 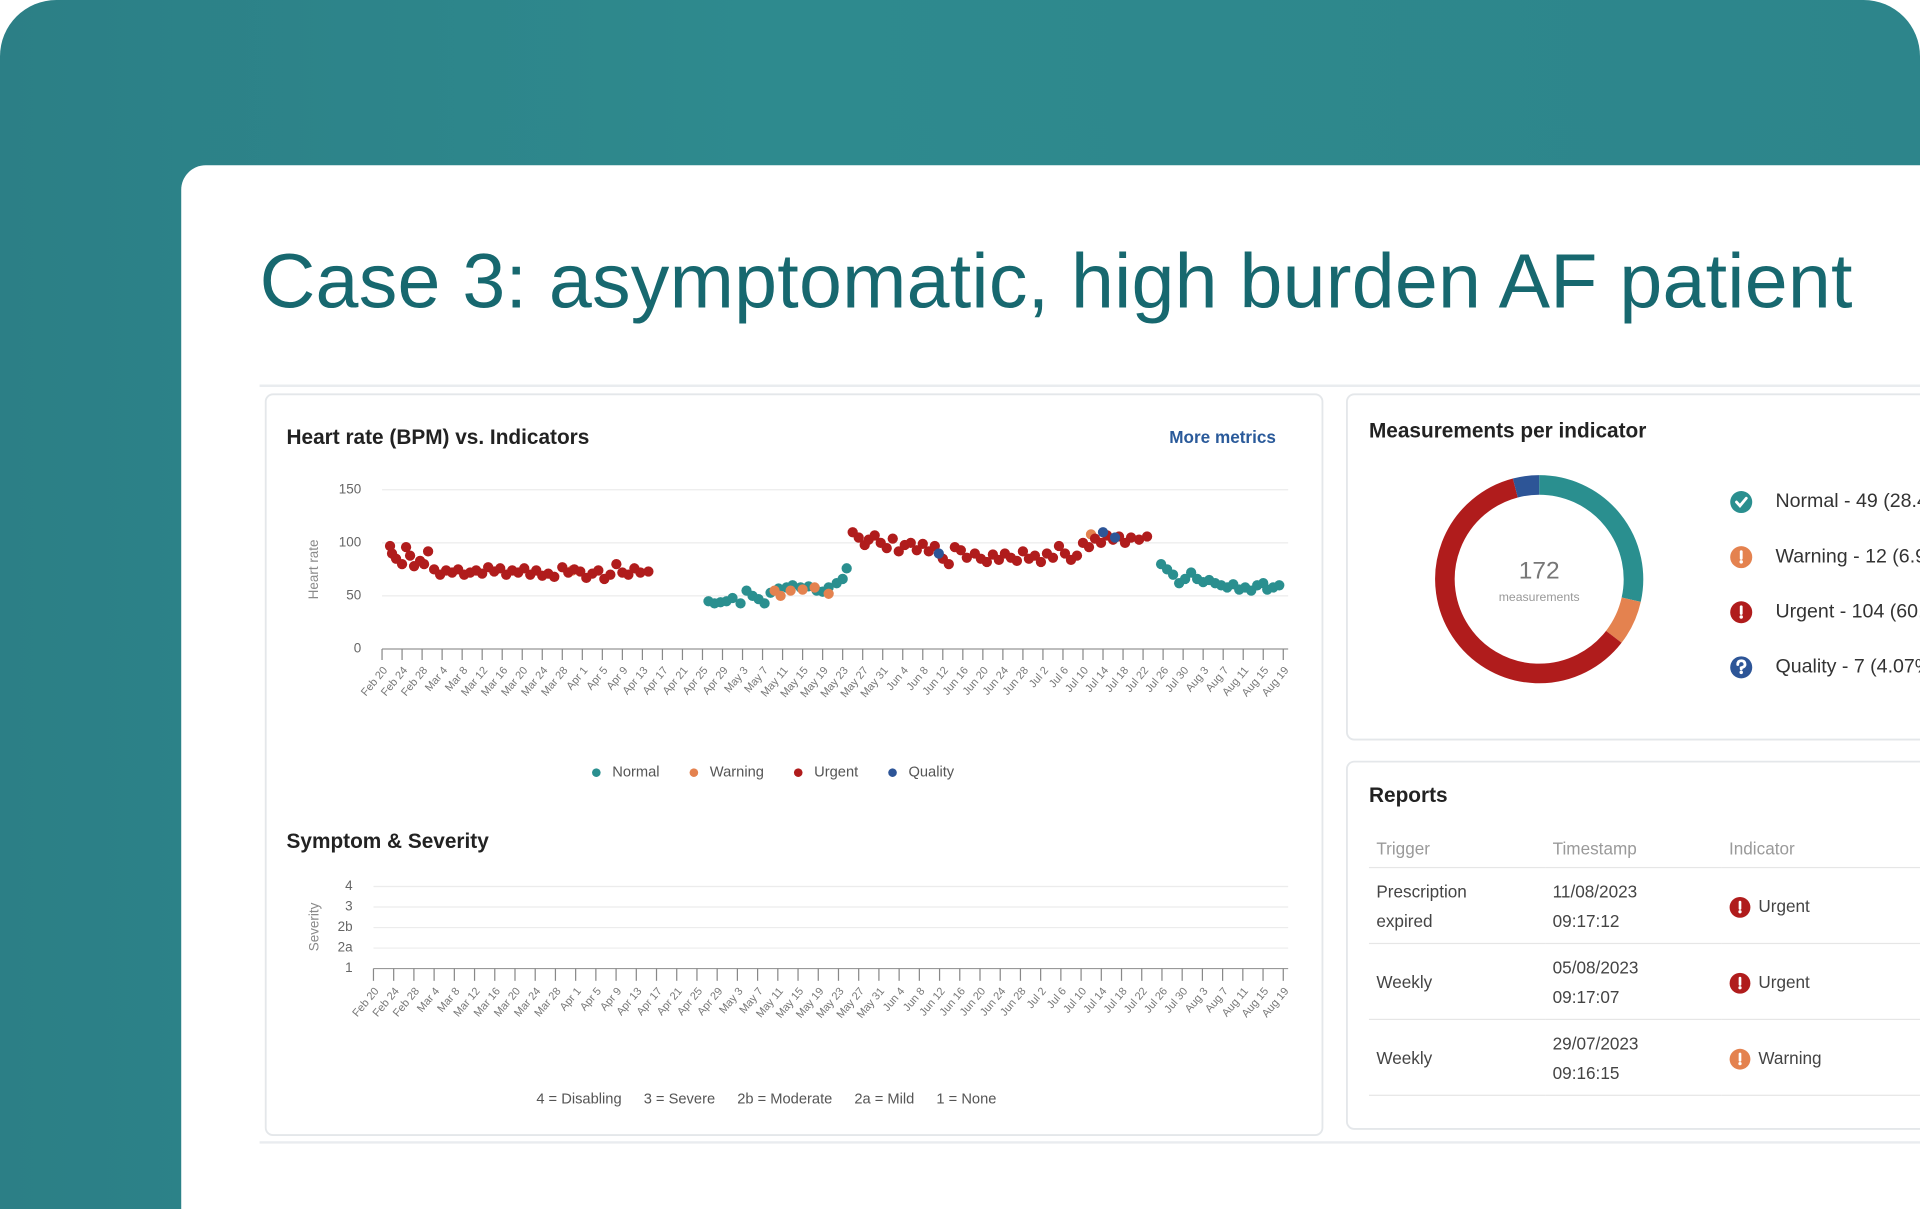 What do you see at coordinates (784, 1099) in the screenshot?
I see `legend-label: 2b = Moderate` at bounding box center [784, 1099].